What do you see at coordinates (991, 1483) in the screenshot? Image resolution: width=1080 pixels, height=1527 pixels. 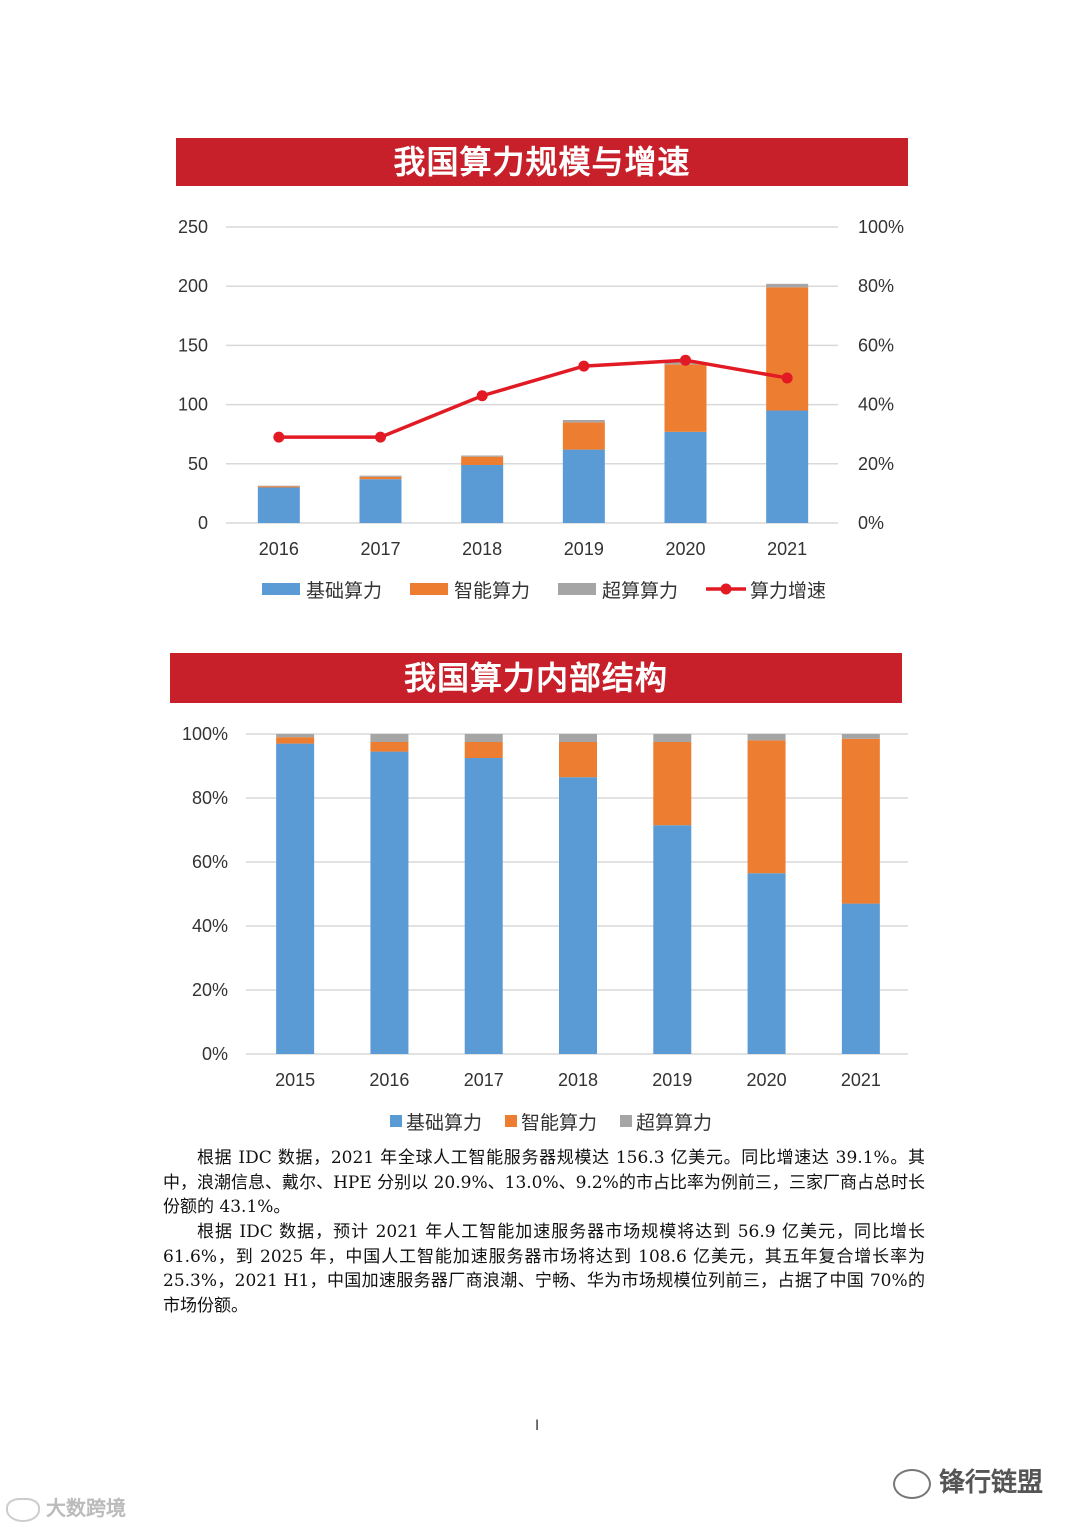 I see `brand-name: 锋行链盟` at bounding box center [991, 1483].